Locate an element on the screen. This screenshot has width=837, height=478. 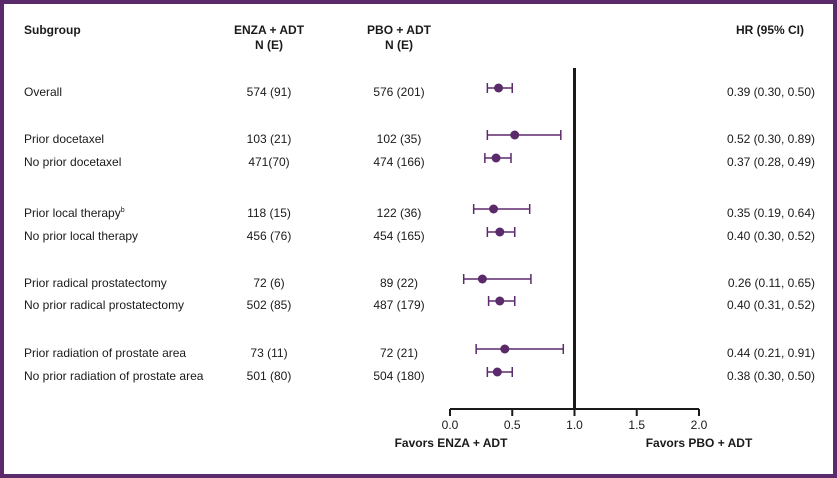
subgroup-label: No prior local therapy is located at coordinates (81, 236).